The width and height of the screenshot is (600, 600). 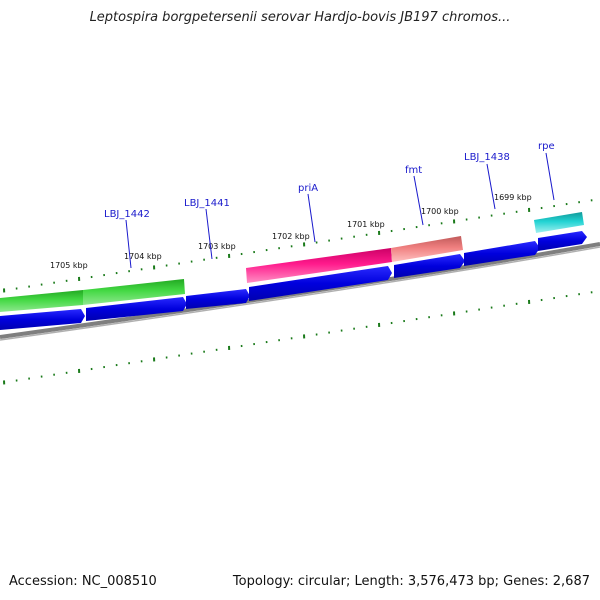 I want to click on gene-label-lbj1438: LBJ_1438, so click(x=487, y=157).